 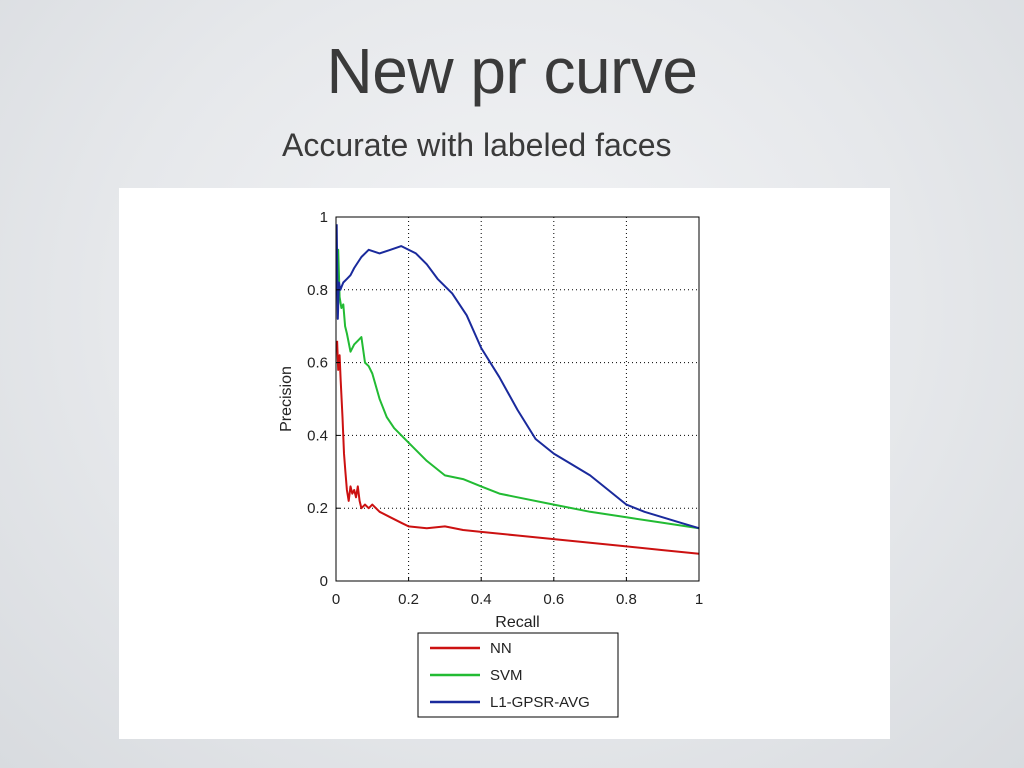 I want to click on legend: NN SVM L1-GPSR-AVG, so click(x=518, y=675).